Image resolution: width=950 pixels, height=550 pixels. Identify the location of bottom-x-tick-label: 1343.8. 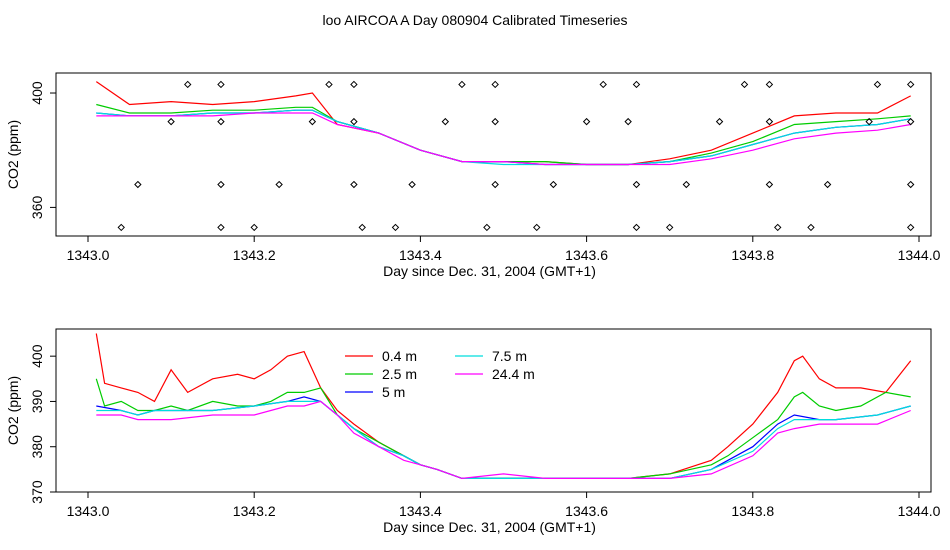
(752, 511).